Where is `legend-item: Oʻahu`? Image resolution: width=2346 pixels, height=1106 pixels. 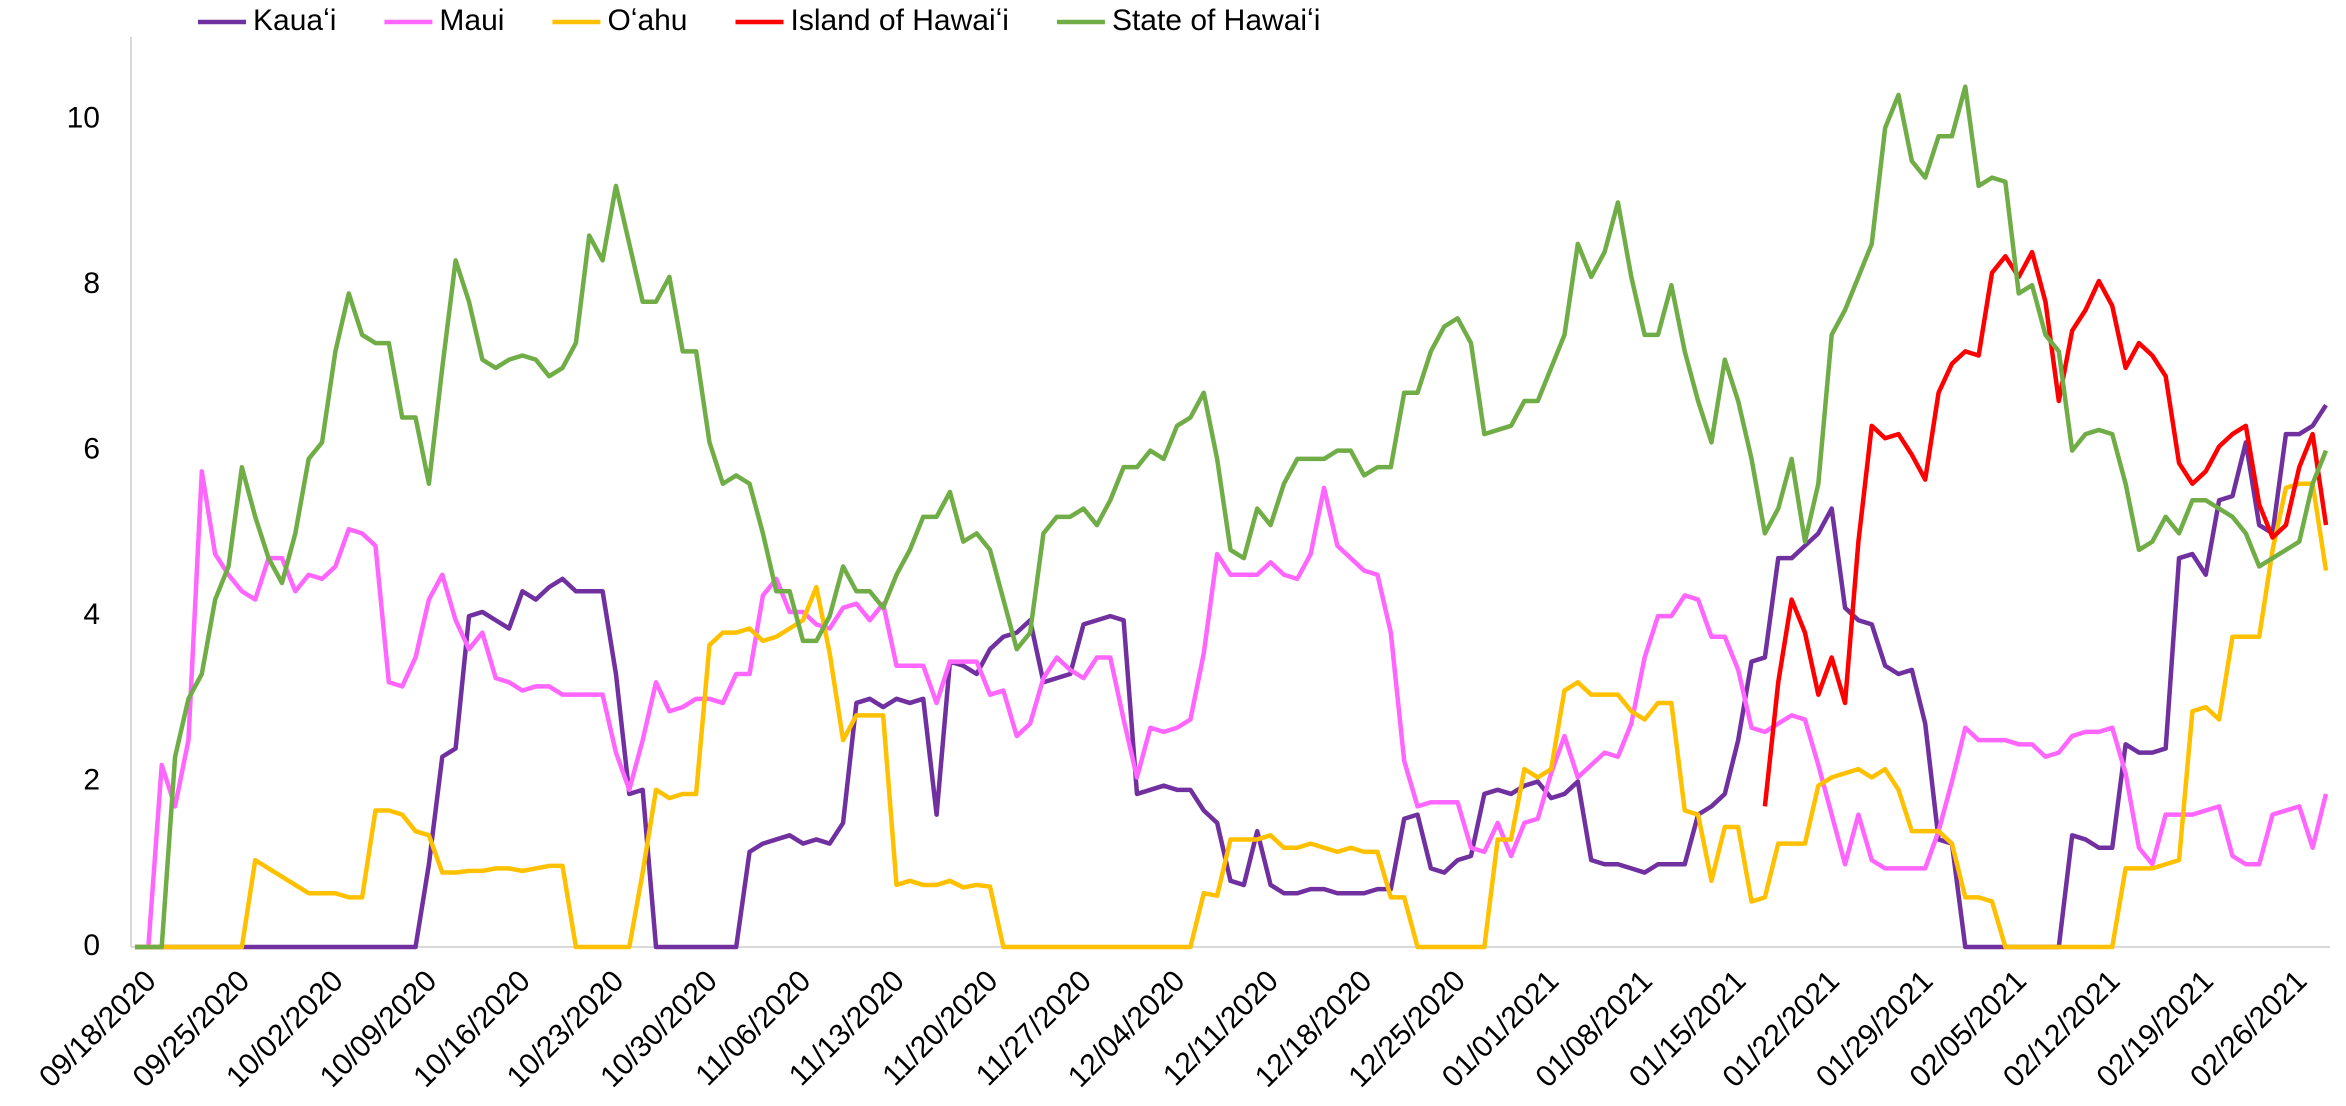
legend-item: Oʻahu is located at coordinates (620, 20).